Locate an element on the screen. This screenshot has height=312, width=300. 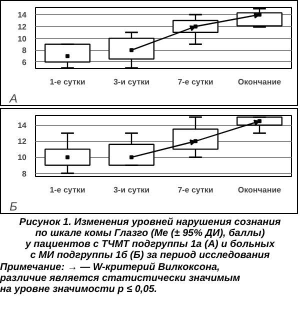
text: Примечание: → — W-критерий Вилкоксона, различие является статистически значимым на уровне значимости p ≤ 0,05. is located at coordinates (120, 278).